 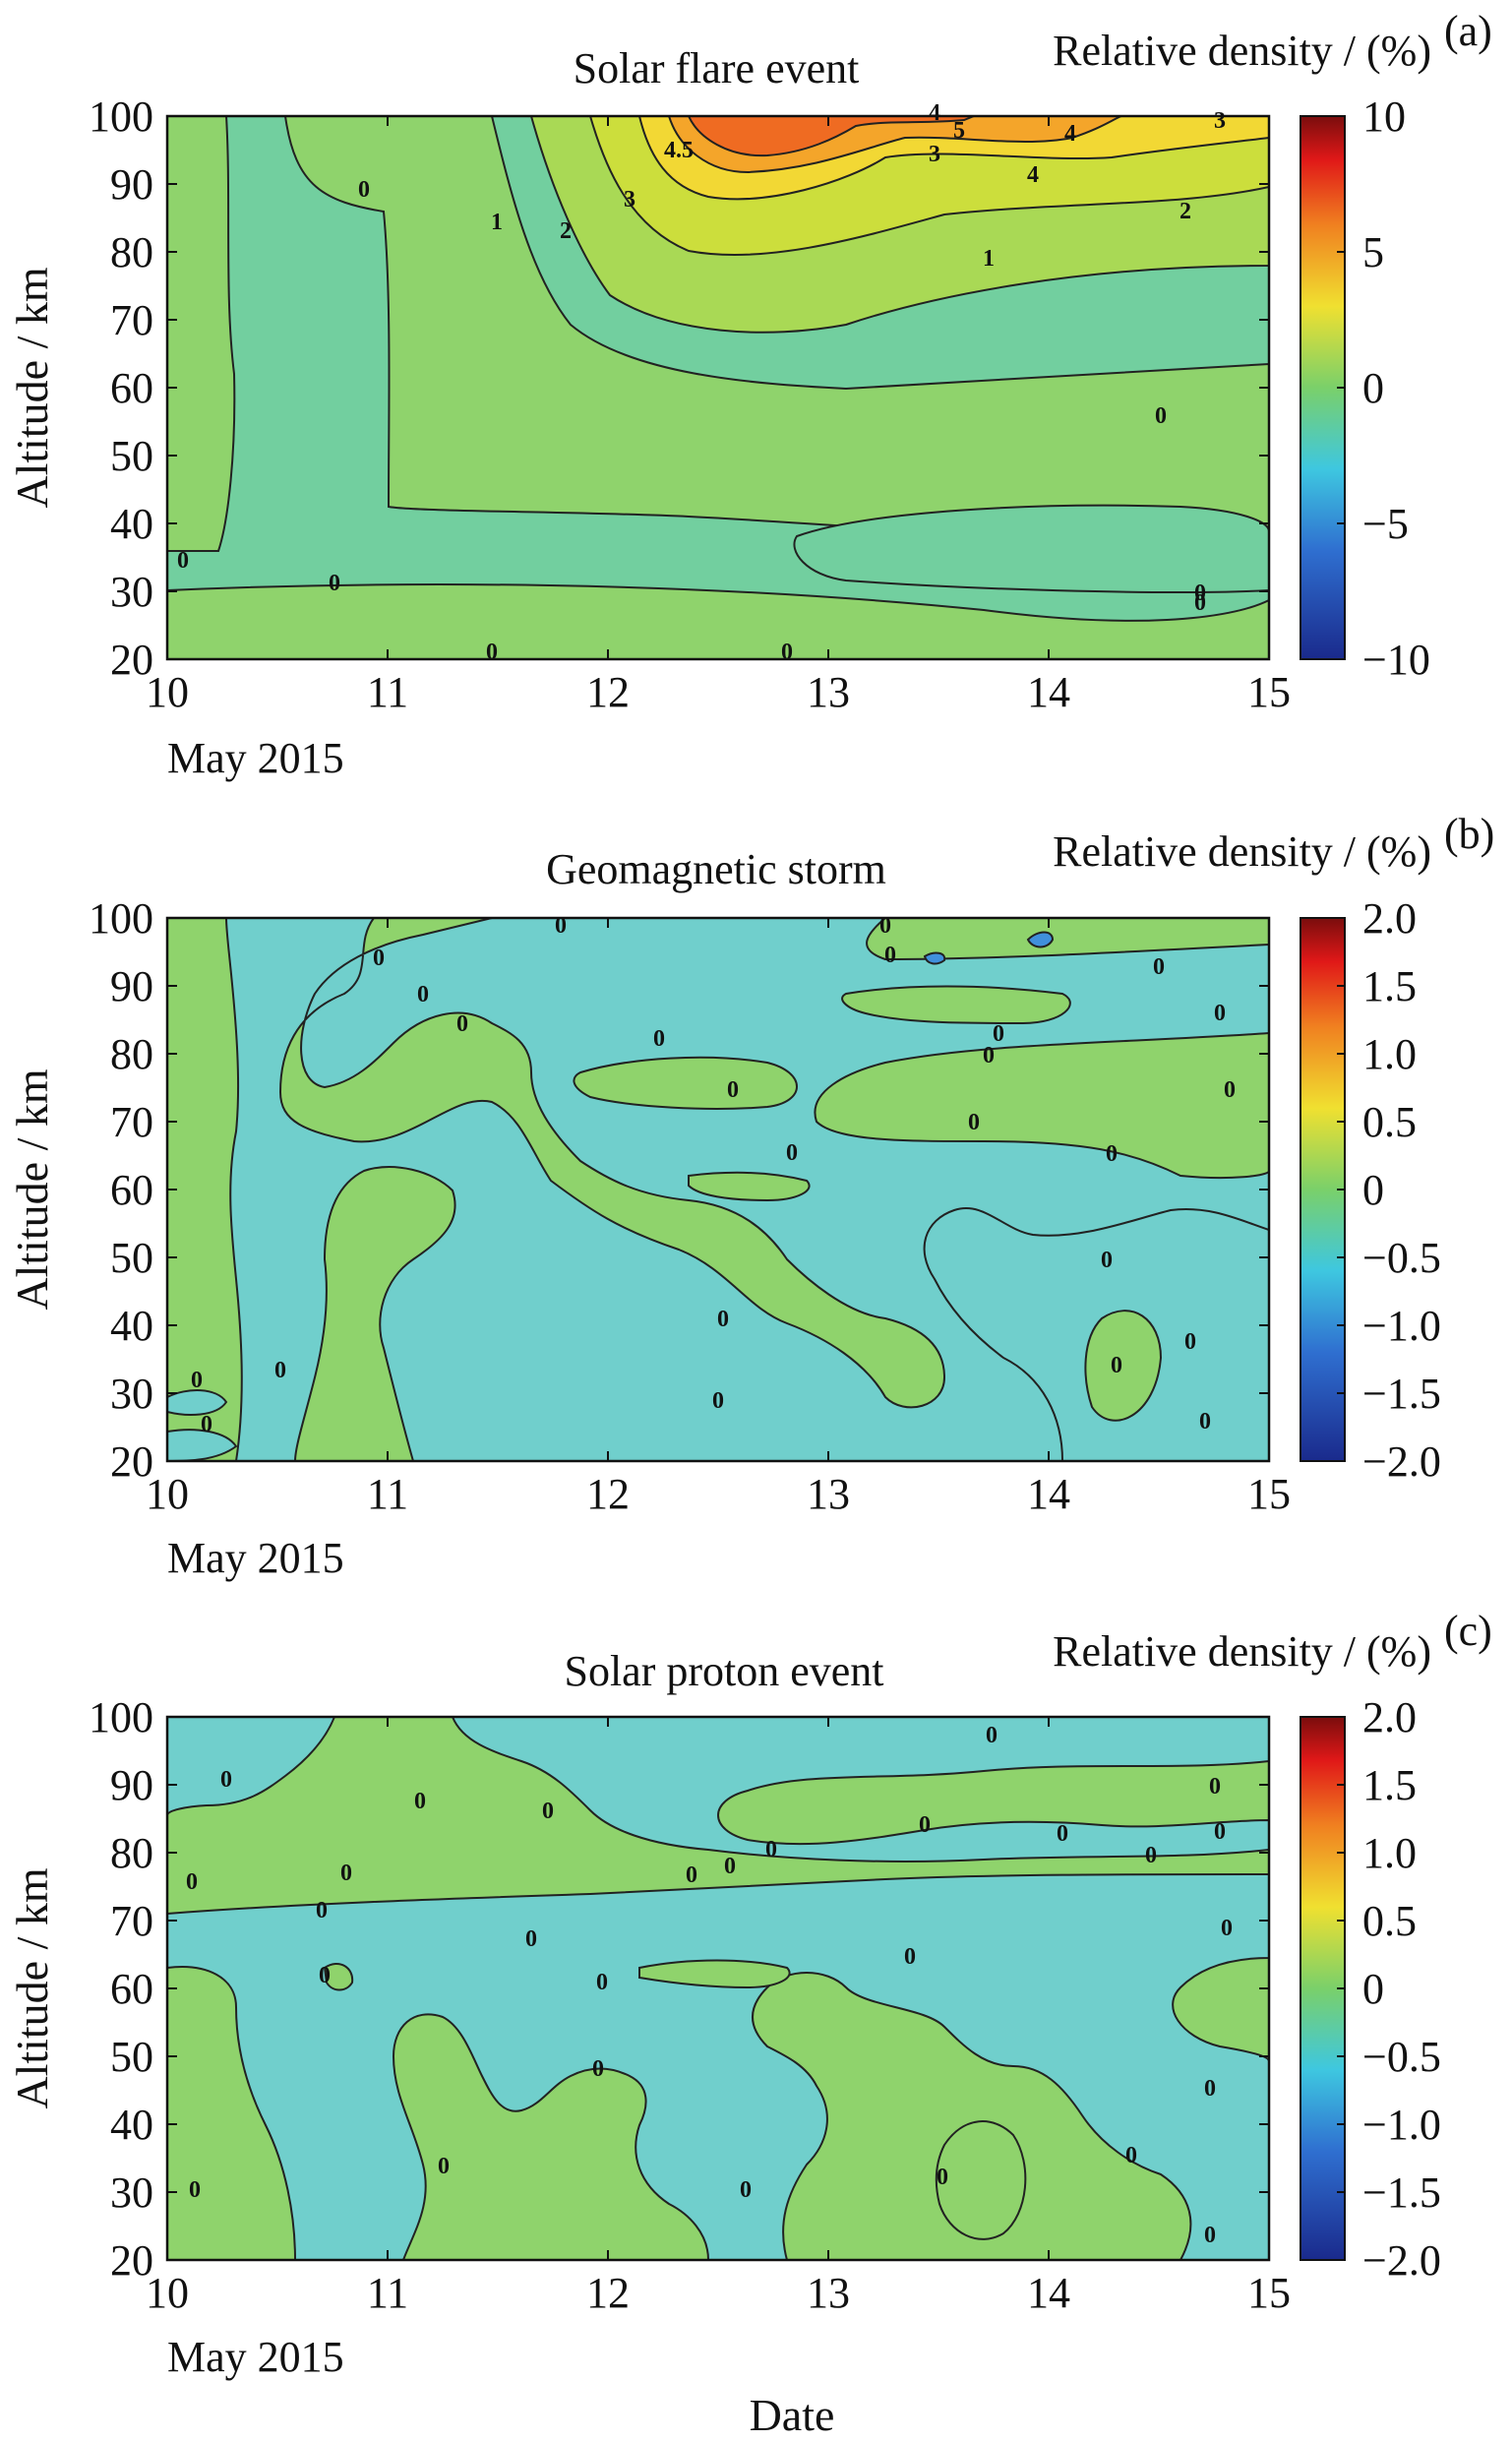 What do you see at coordinates (256, 758) in the screenshot?
I see `panel-a-date-label: May 2015` at bounding box center [256, 758].